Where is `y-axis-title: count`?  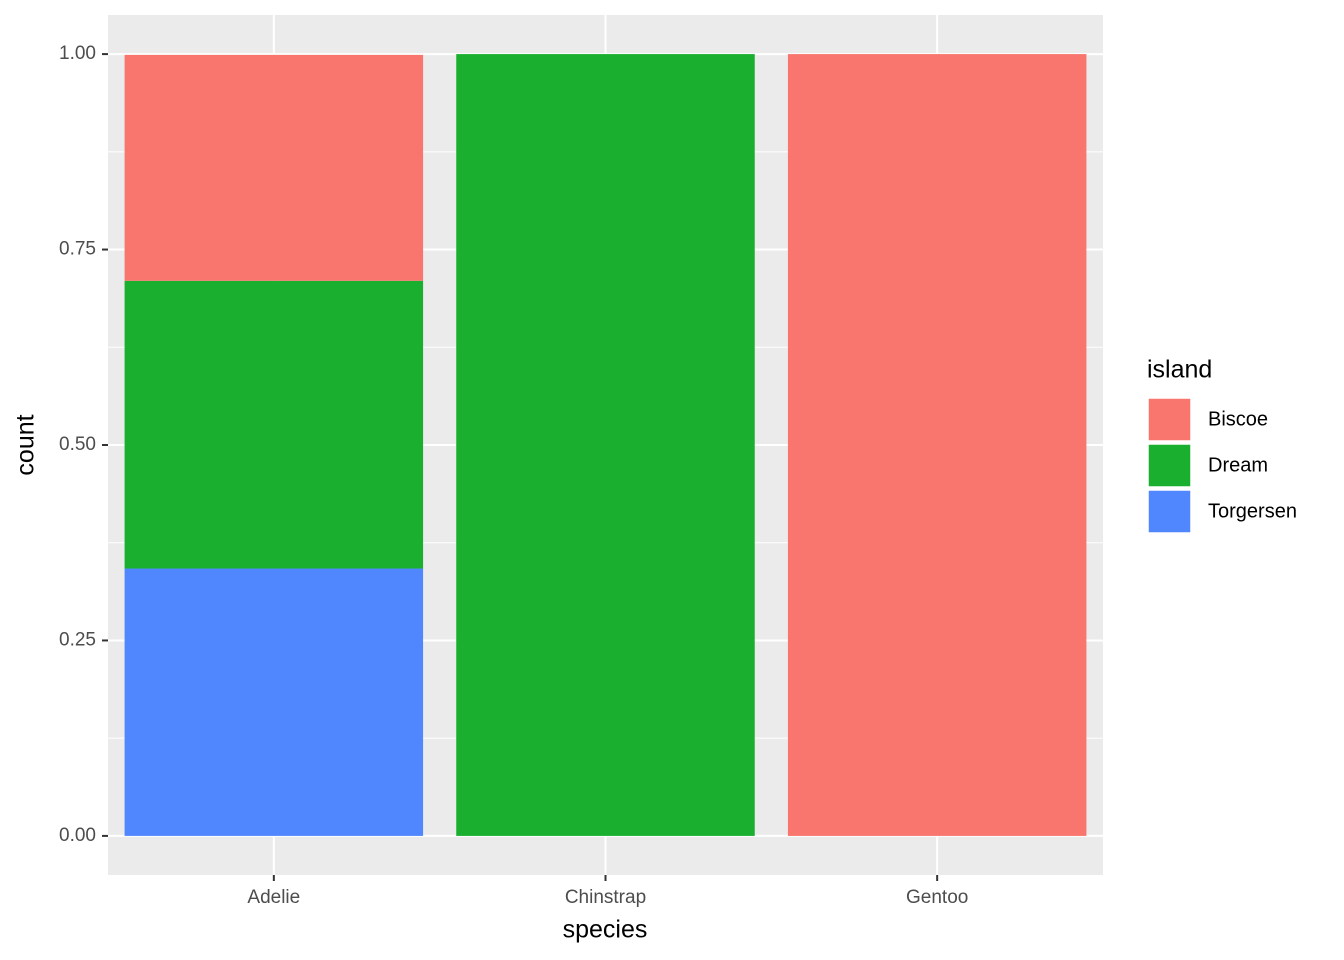 y-axis-title: count is located at coordinates (26, 444).